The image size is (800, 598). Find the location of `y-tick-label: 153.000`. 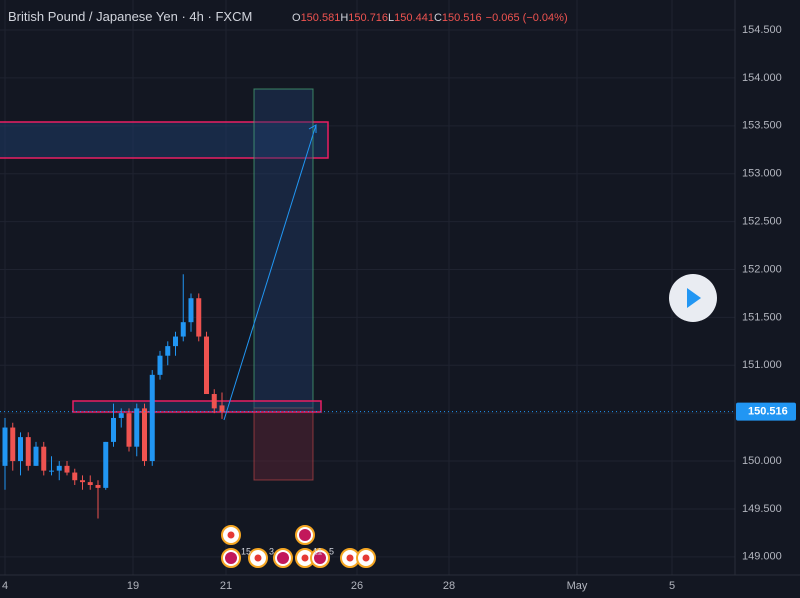

y-tick-label: 153.000 is located at coordinates (762, 174).